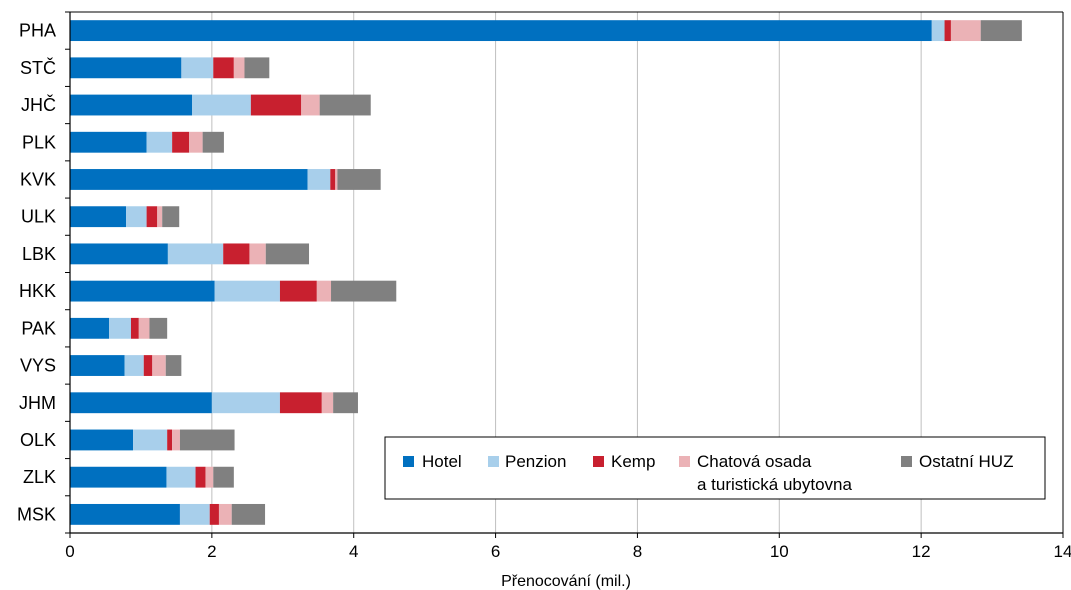 The height and width of the screenshot is (590, 1071). I want to click on x-tick-label-2: 2, so click(211, 551).